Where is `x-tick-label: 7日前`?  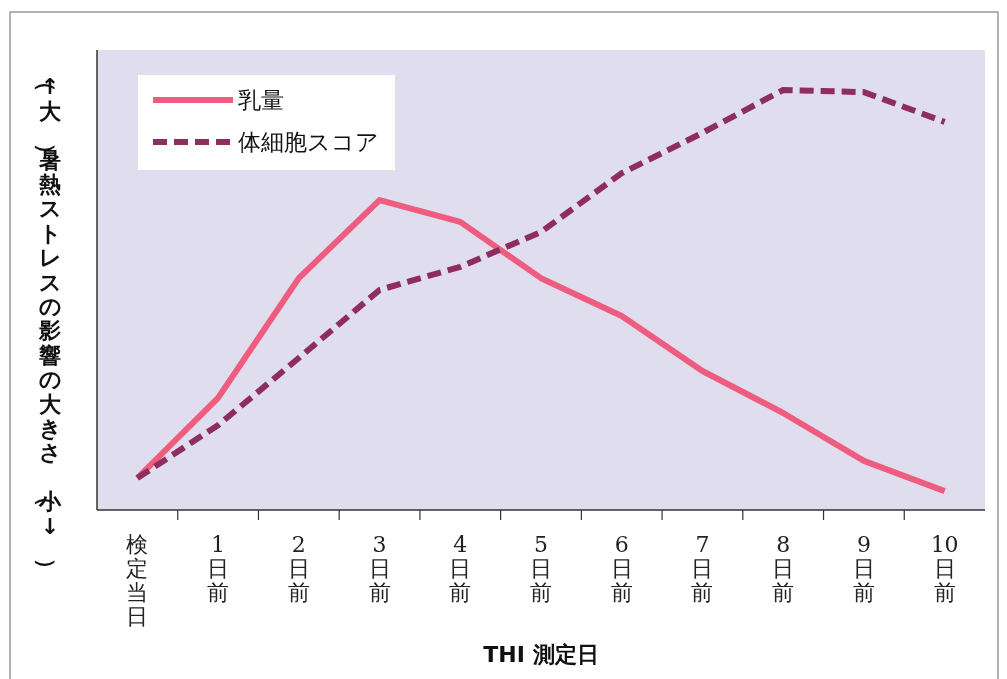 x-tick-label: 7日前 is located at coordinates (702, 568).